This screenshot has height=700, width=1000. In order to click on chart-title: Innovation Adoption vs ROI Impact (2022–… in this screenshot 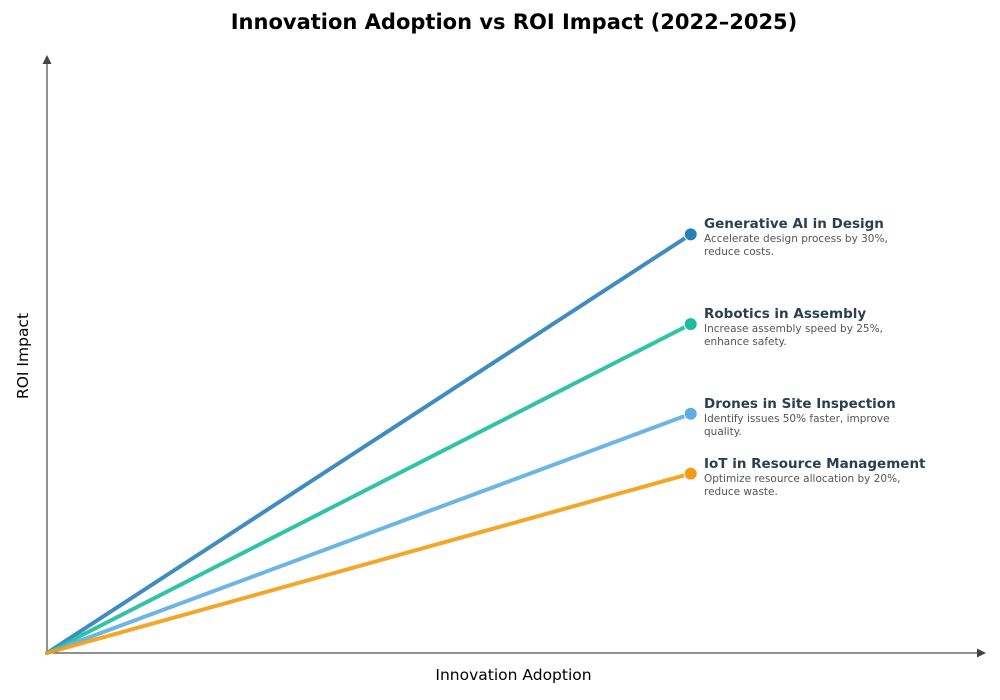, I will do `click(514, 22)`.